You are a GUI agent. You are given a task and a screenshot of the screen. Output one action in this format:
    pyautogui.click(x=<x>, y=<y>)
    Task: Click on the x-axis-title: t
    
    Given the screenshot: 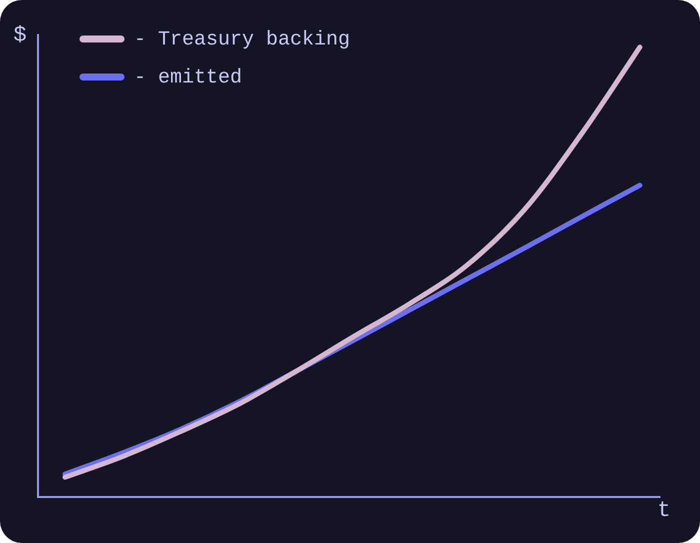 What is the action you would take?
    pyautogui.click(x=664, y=510)
    